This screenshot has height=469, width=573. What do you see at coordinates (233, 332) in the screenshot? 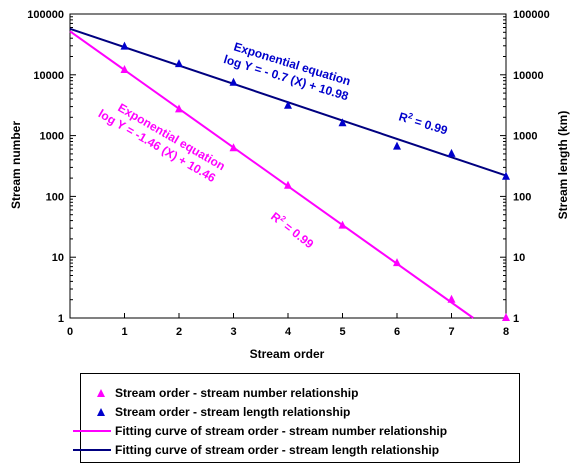
I see `x-tick-label: 3` at bounding box center [233, 332].